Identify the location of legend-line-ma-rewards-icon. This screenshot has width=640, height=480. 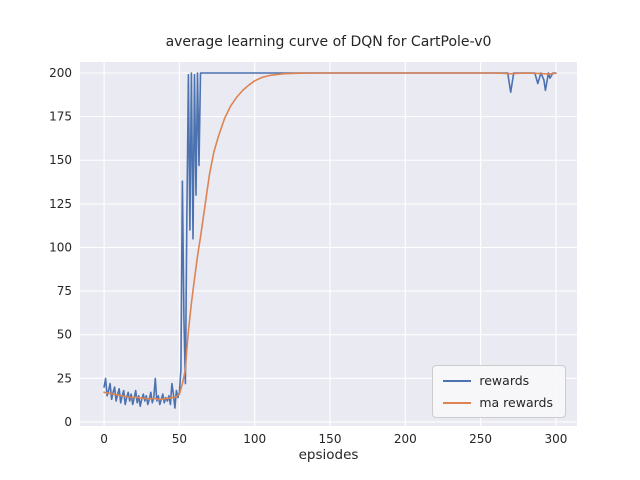
(457, 402).